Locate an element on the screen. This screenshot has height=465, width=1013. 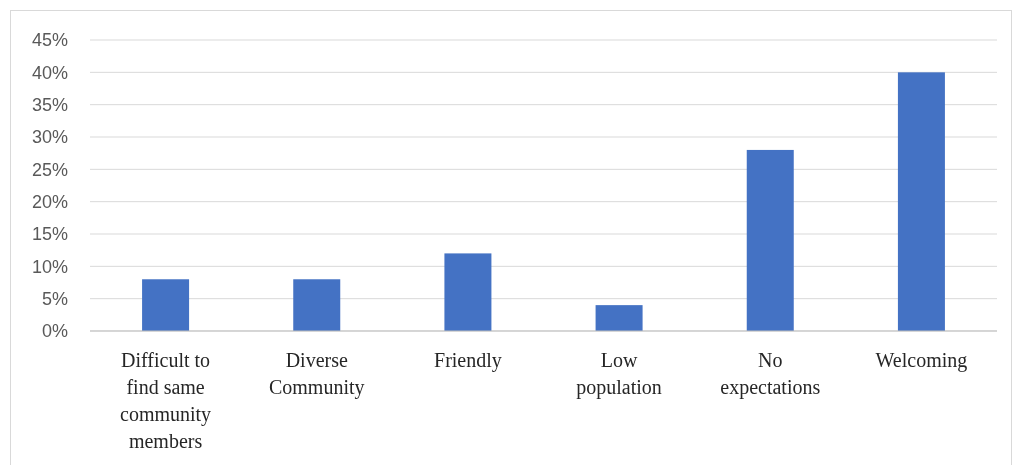
y-tick-label: 45% is located at coordinates (49, 40).